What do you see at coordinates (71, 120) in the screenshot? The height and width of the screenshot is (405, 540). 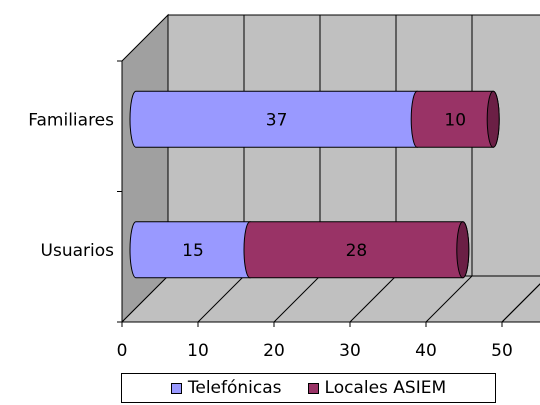 I see `category-label-familiares: Familiares` at bounding box center [71, 120].